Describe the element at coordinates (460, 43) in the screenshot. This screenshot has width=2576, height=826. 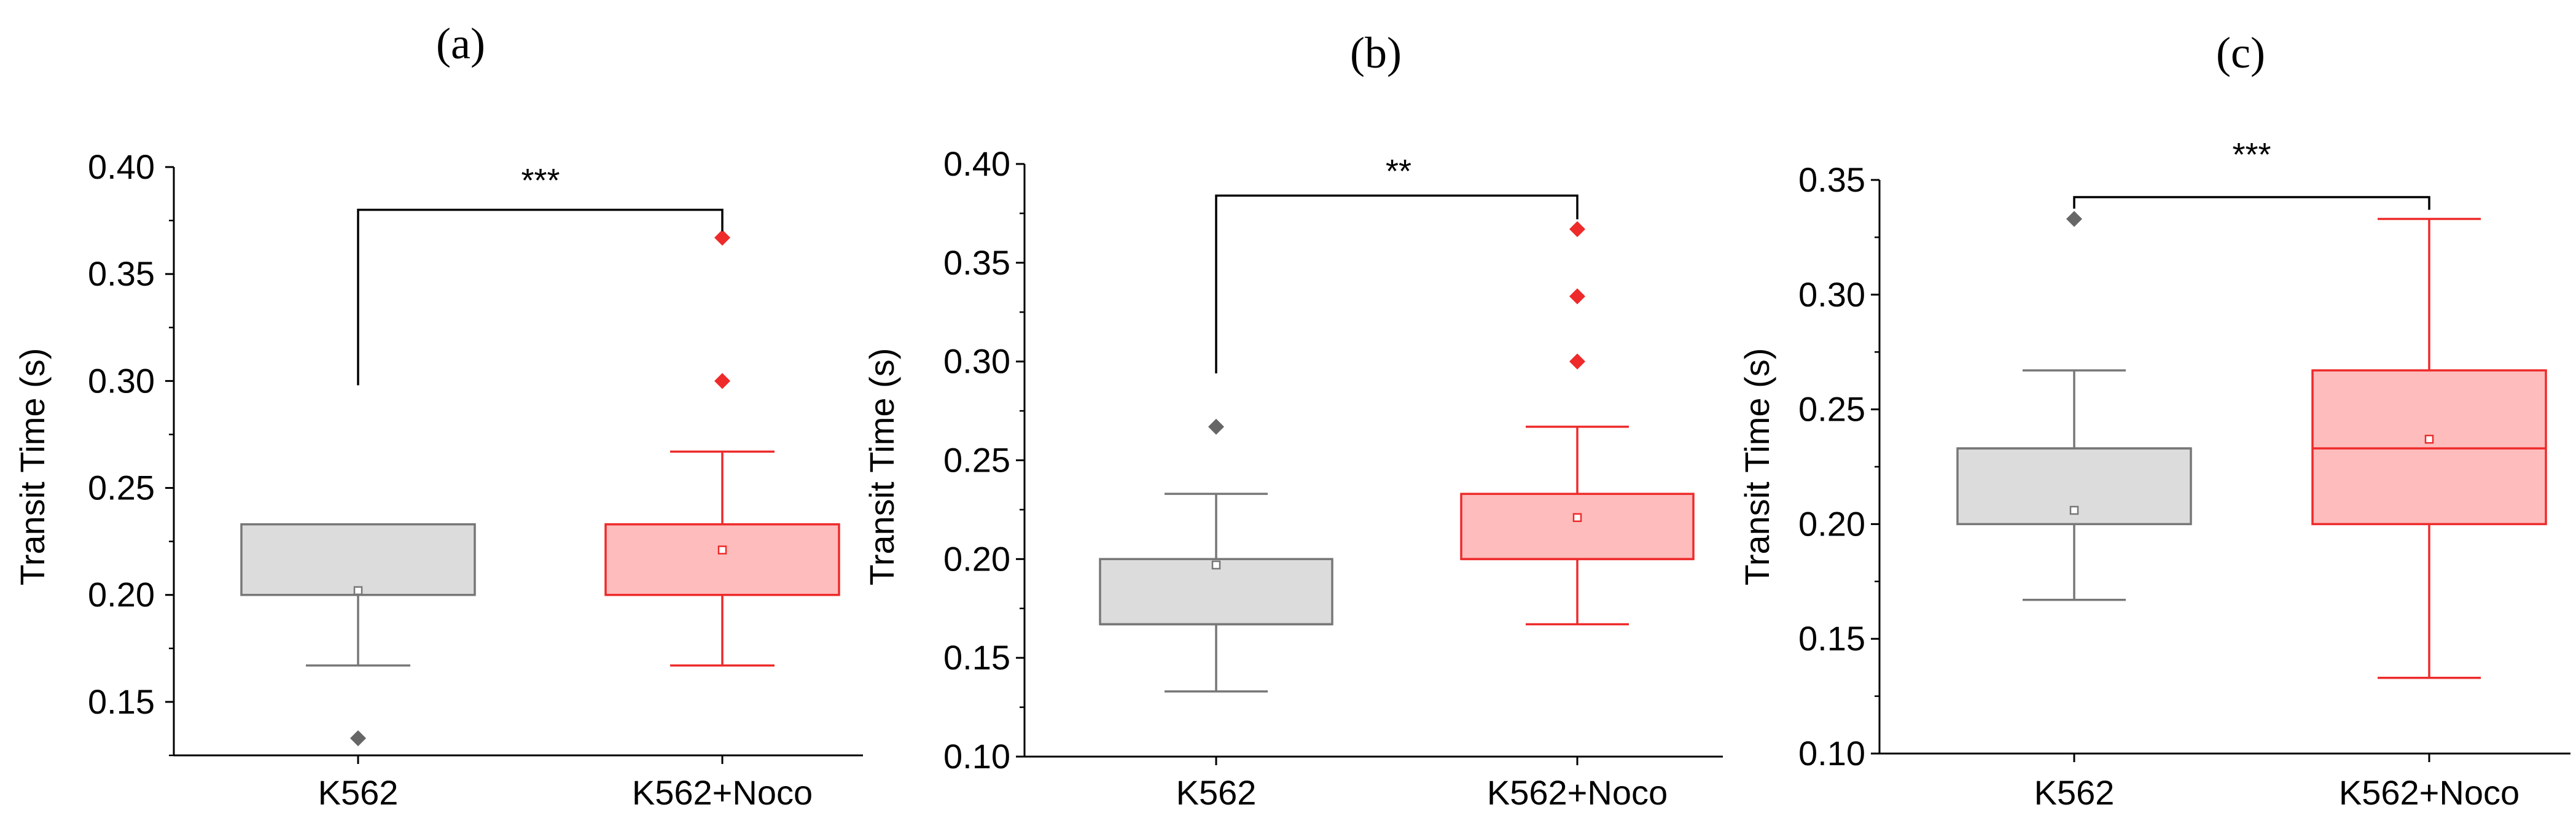
I see `panel-label: (a)` at that location.